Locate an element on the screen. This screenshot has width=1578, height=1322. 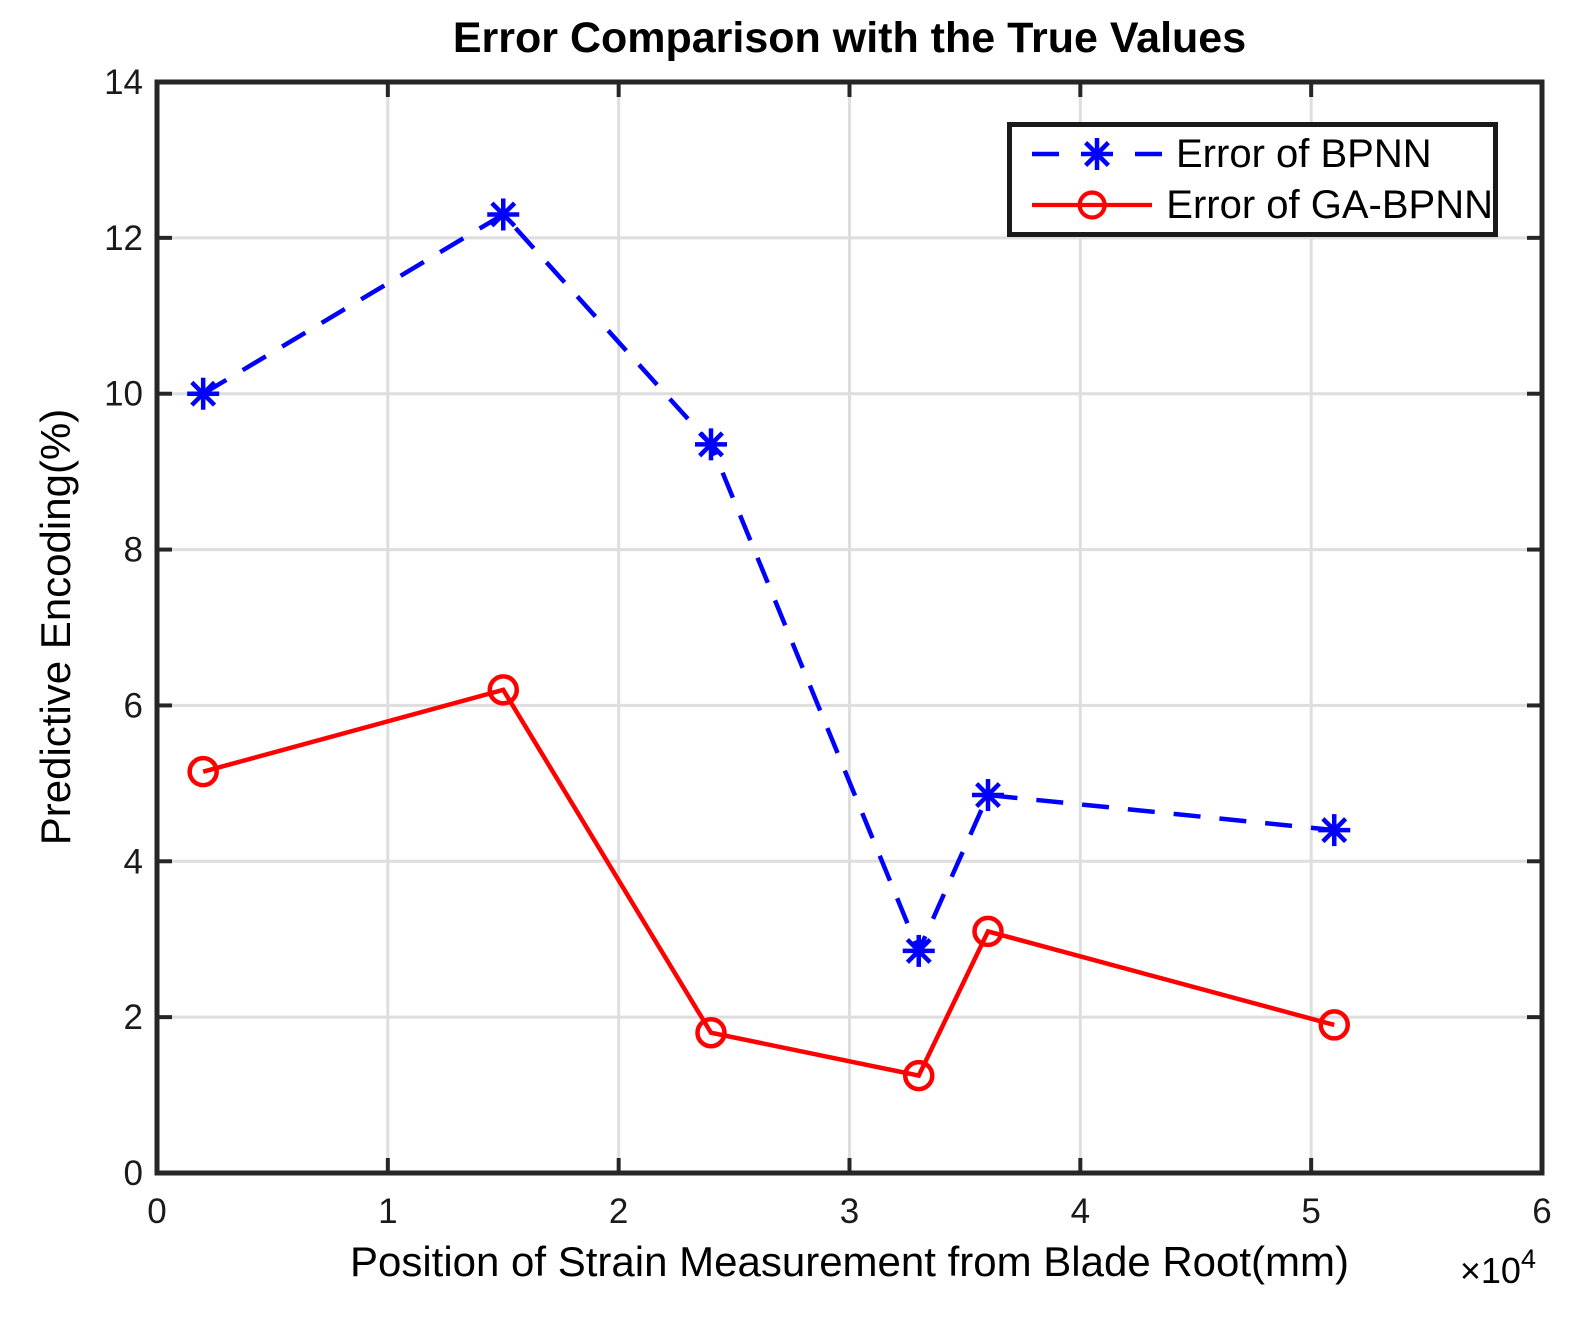
svg-text: 5 is located at coordinates (1310, 1211).